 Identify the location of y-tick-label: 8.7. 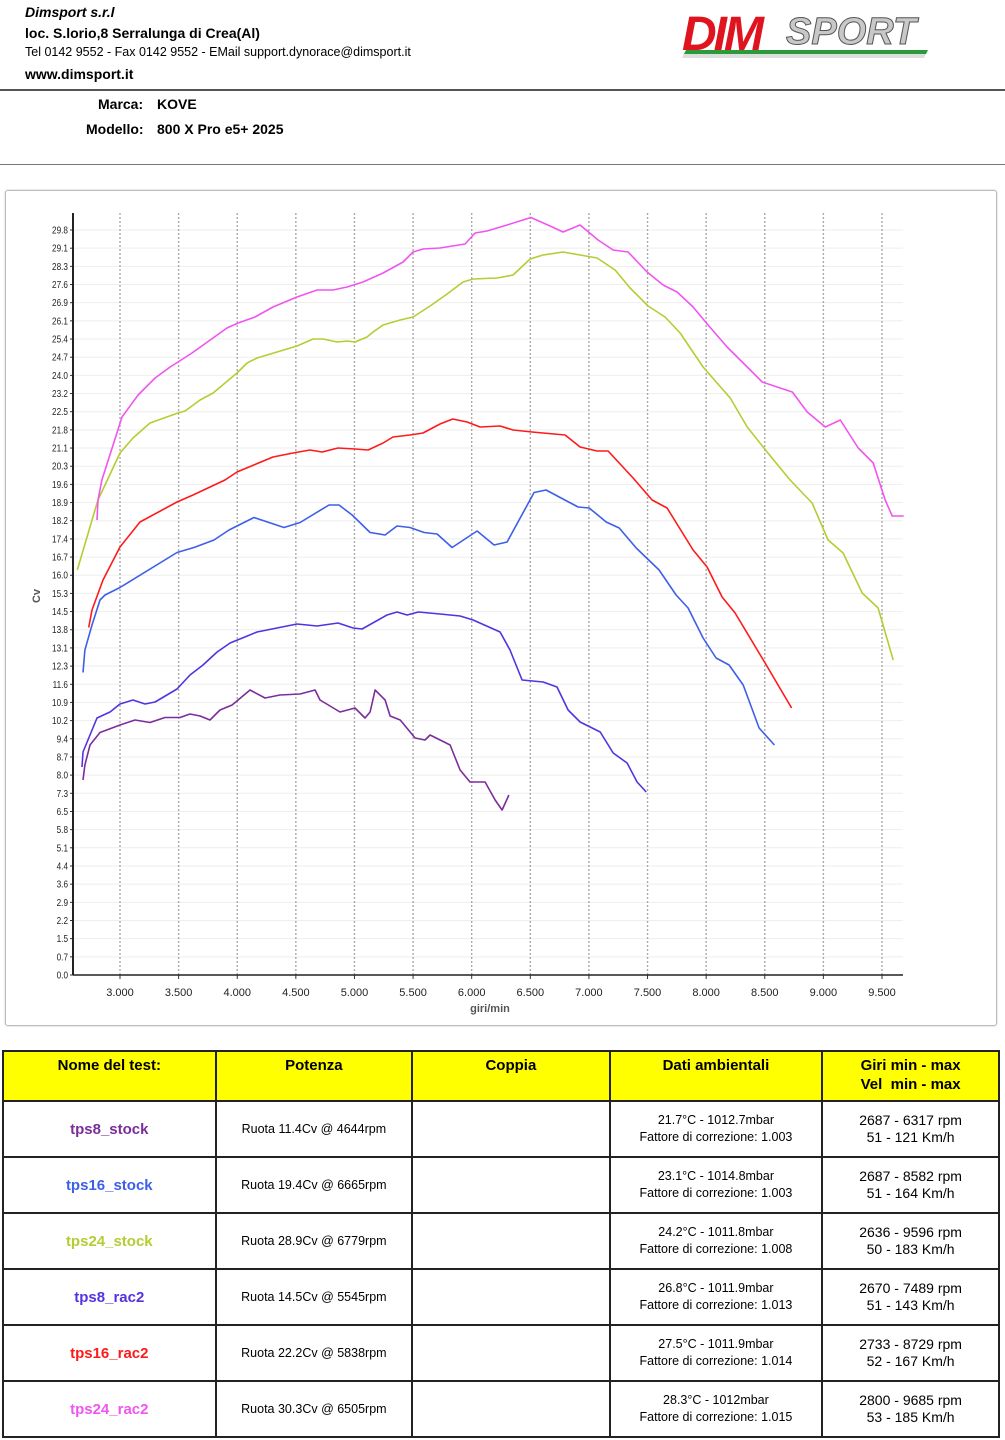
(62, 757).